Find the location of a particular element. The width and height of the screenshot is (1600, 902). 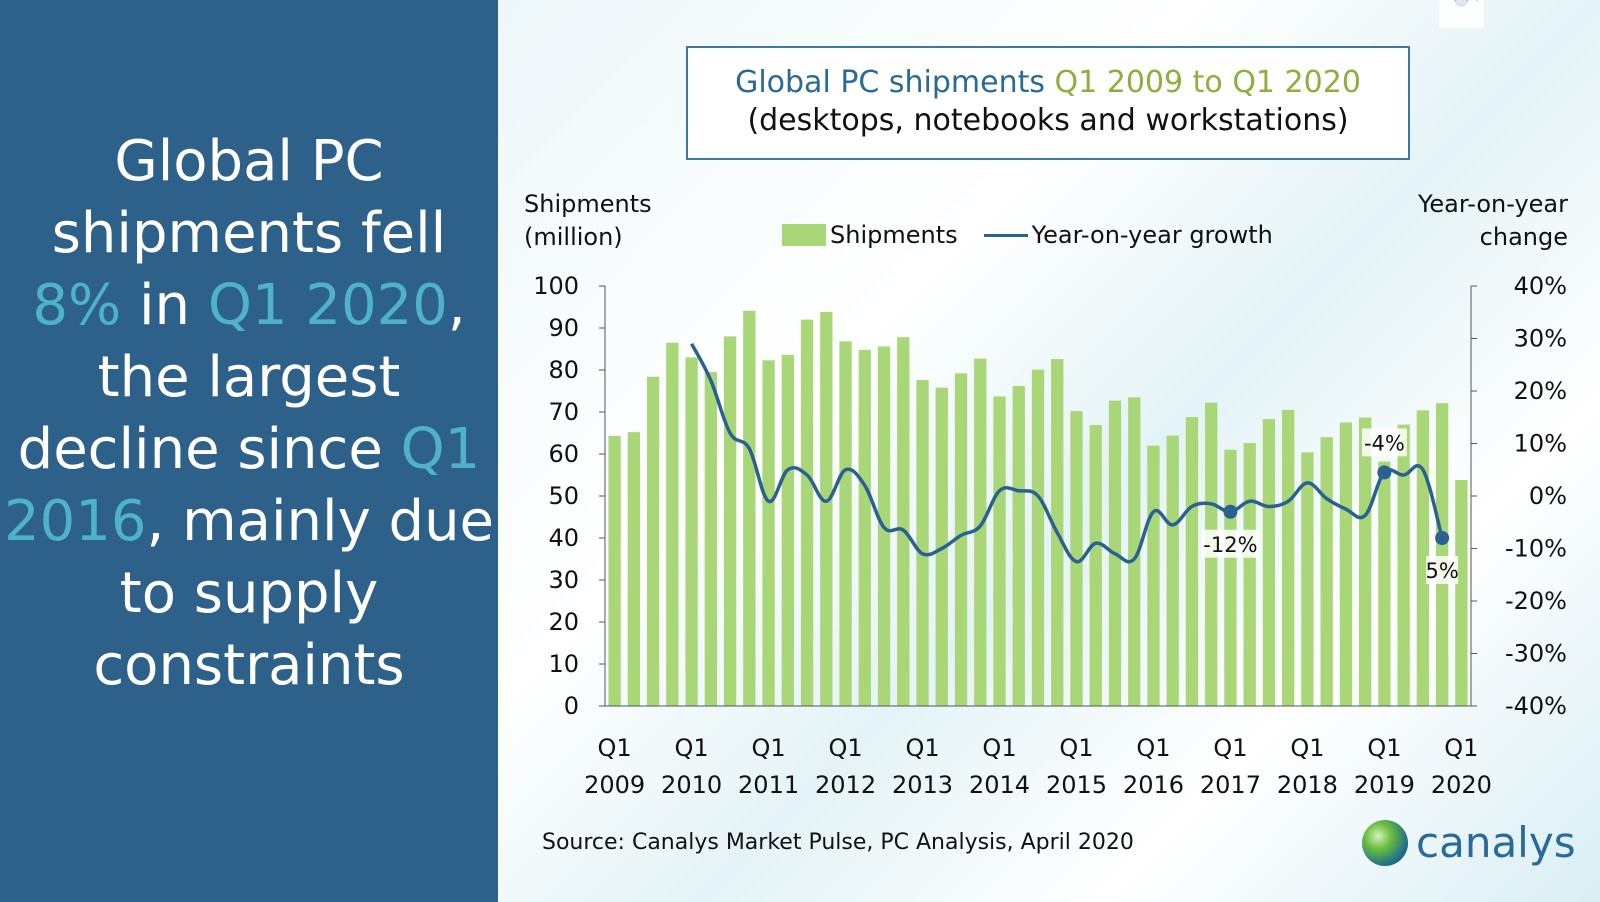

legend-bar-swatch is located at coordinates (804, 235).